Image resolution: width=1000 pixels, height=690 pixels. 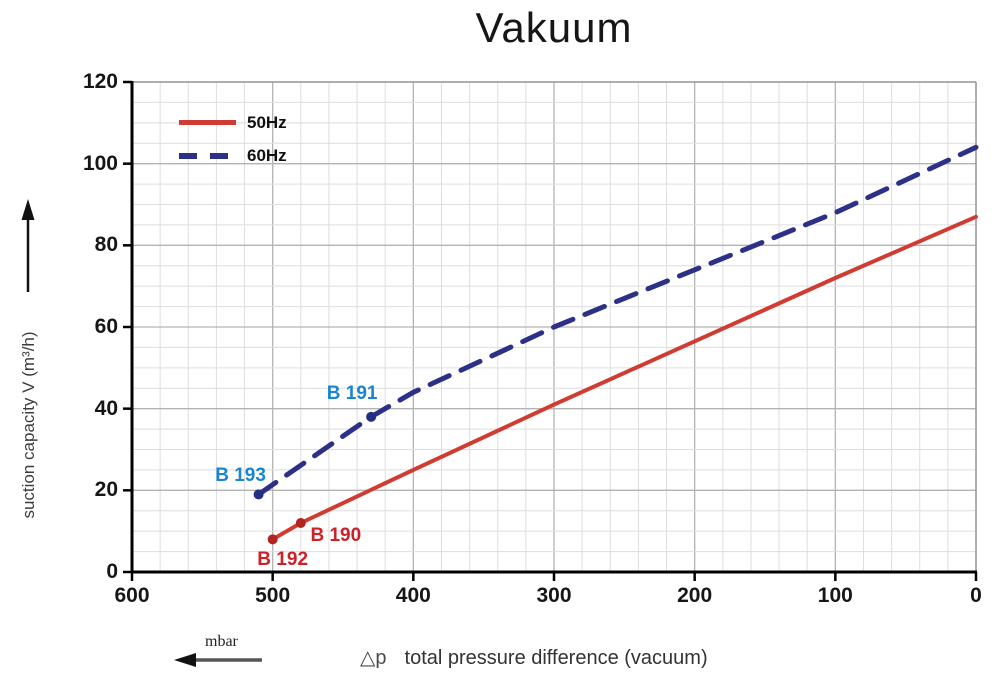 What do you see at coordinates (554, 27) in the screenshot?
I see `chart-title: Vakuum` at bounding box center [554, 27].